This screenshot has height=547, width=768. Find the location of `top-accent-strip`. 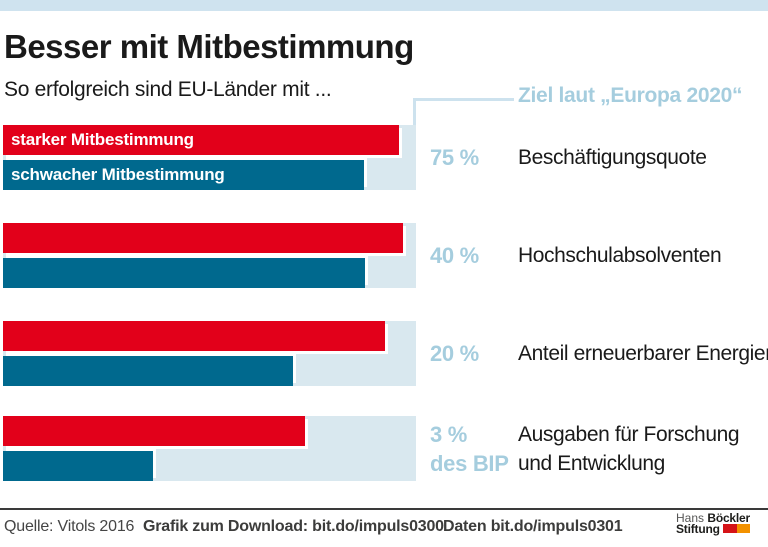

top-accent-strip is located at coordinates (384, 5).